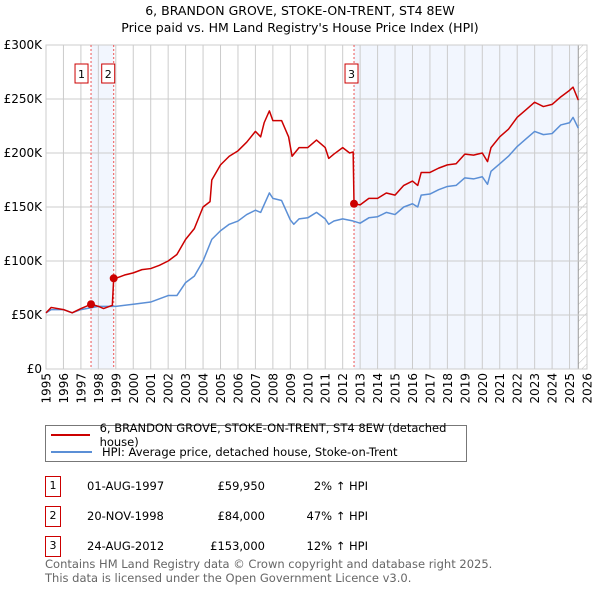  I want to click on x-tick-label: 2000, so click(134, 388).